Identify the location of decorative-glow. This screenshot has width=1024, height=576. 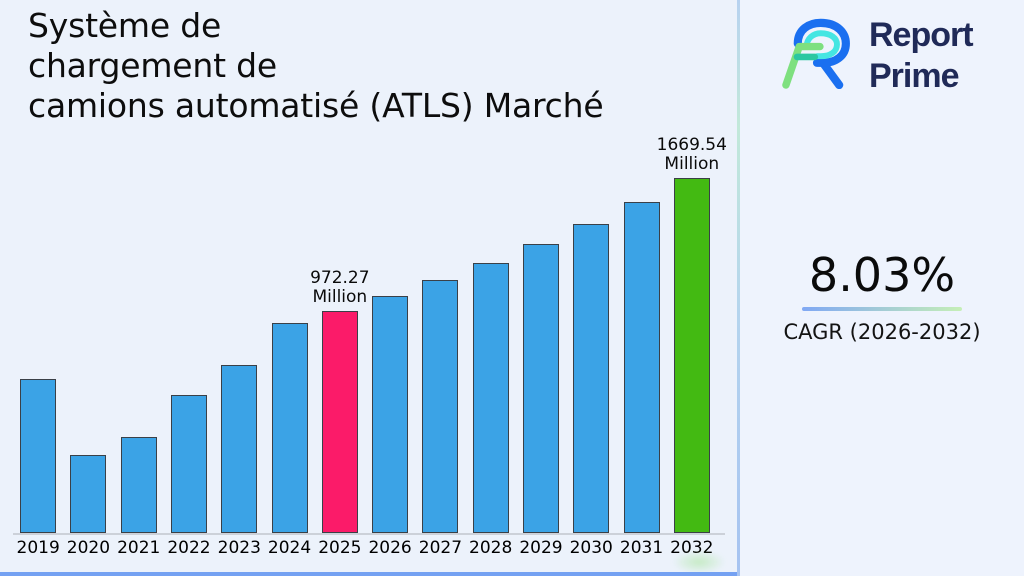
(699, 562).